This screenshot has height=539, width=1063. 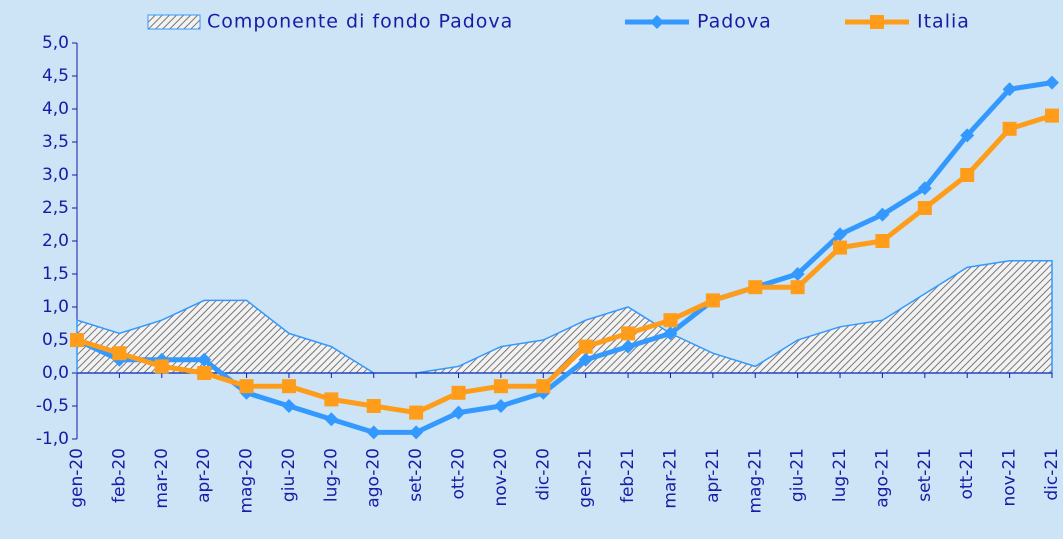 I want to click on x-tick-label: lug-20, so click(x=331, y=475).